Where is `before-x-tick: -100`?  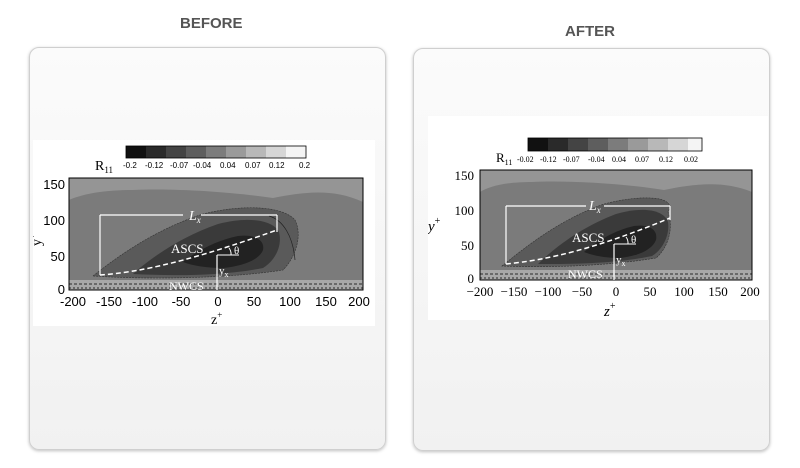
before-x-tick: -100 is located at coordinates (145, 301).